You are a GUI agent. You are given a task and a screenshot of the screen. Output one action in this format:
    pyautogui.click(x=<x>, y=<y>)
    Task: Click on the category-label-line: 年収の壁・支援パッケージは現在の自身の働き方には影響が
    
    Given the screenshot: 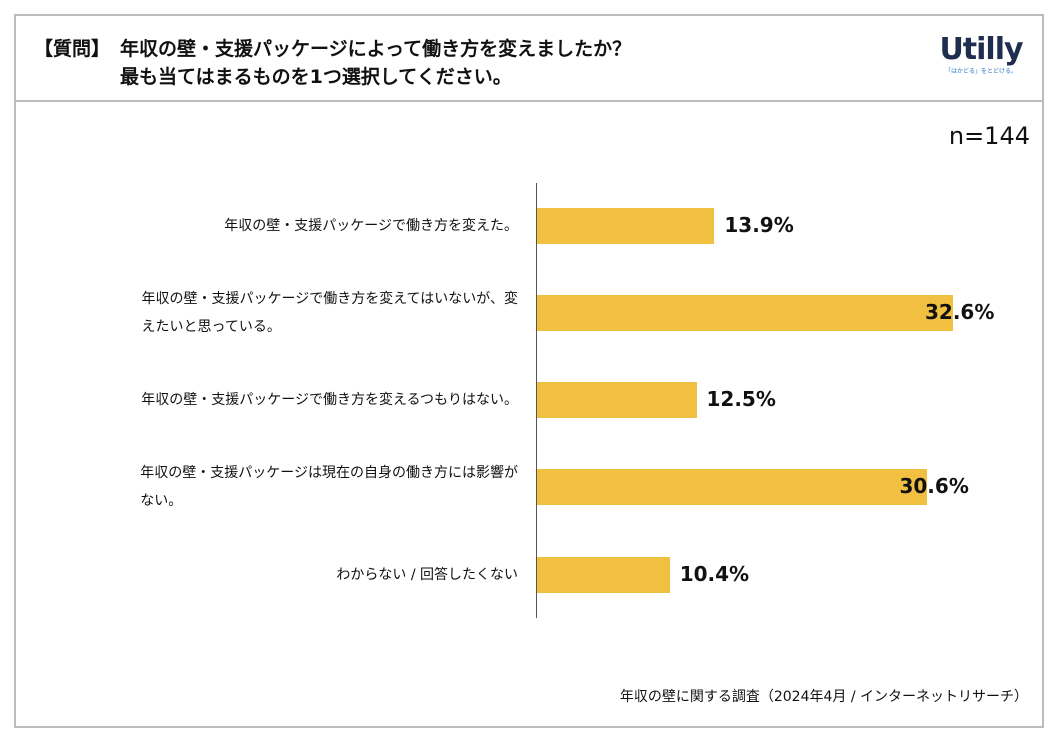 What is the action you would take?
    pyautogui.click(x=329, y=473)
    